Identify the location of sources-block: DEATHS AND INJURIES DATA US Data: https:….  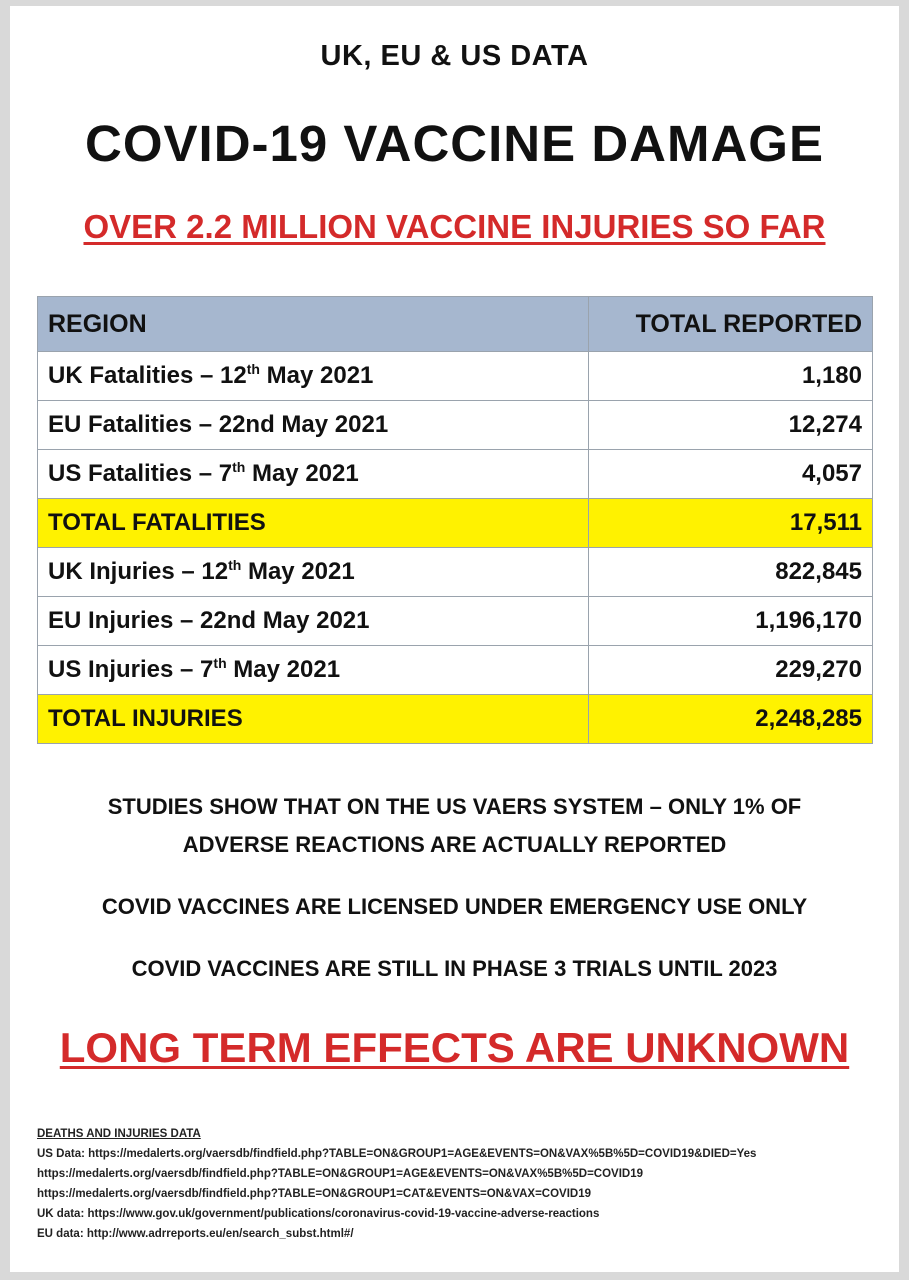
(396, 1184).